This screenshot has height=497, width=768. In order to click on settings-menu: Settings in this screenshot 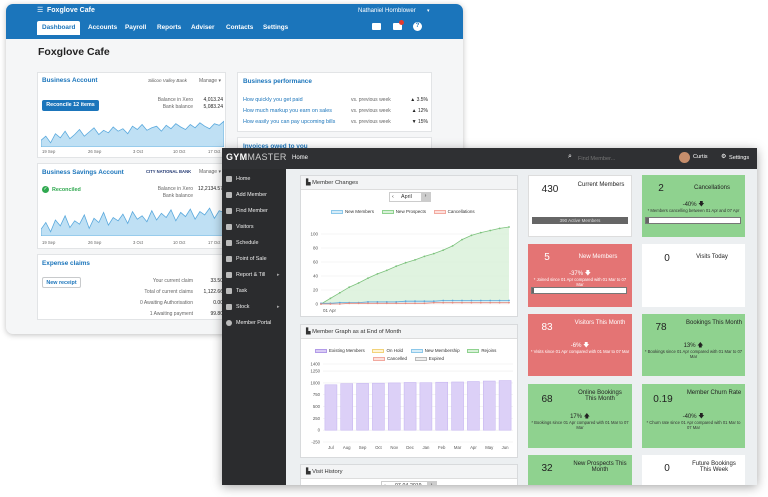, I will do `click(739, 158)`.